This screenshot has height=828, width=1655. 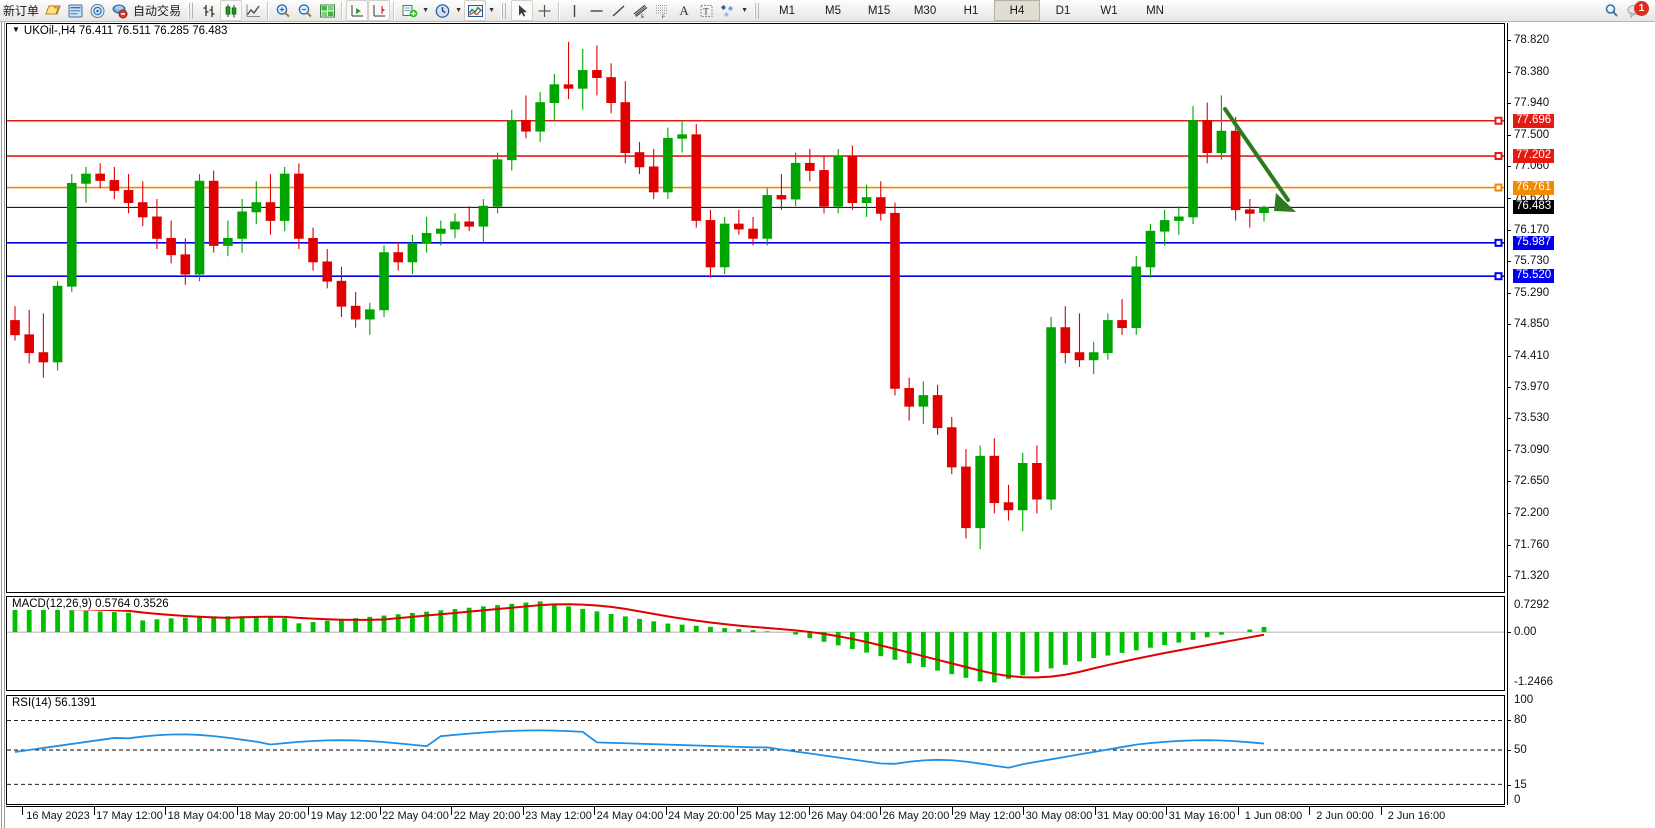 What do you see at coordinates (1534, 242) in the screenshot?
I see `price-tag-support: 75.987` at bounding box center [1534, 242].